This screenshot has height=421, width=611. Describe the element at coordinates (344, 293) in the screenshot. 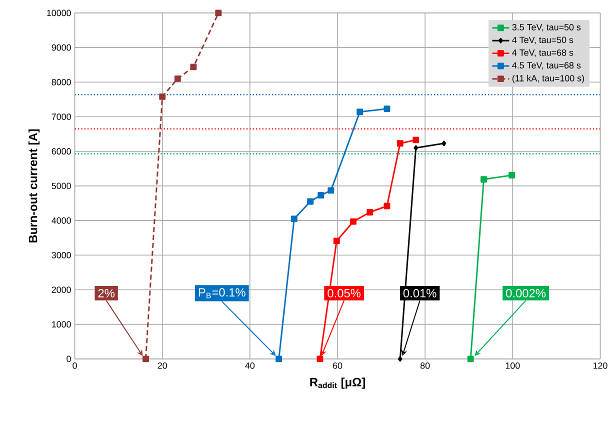

I see `annotation: 0.05%` at that location.